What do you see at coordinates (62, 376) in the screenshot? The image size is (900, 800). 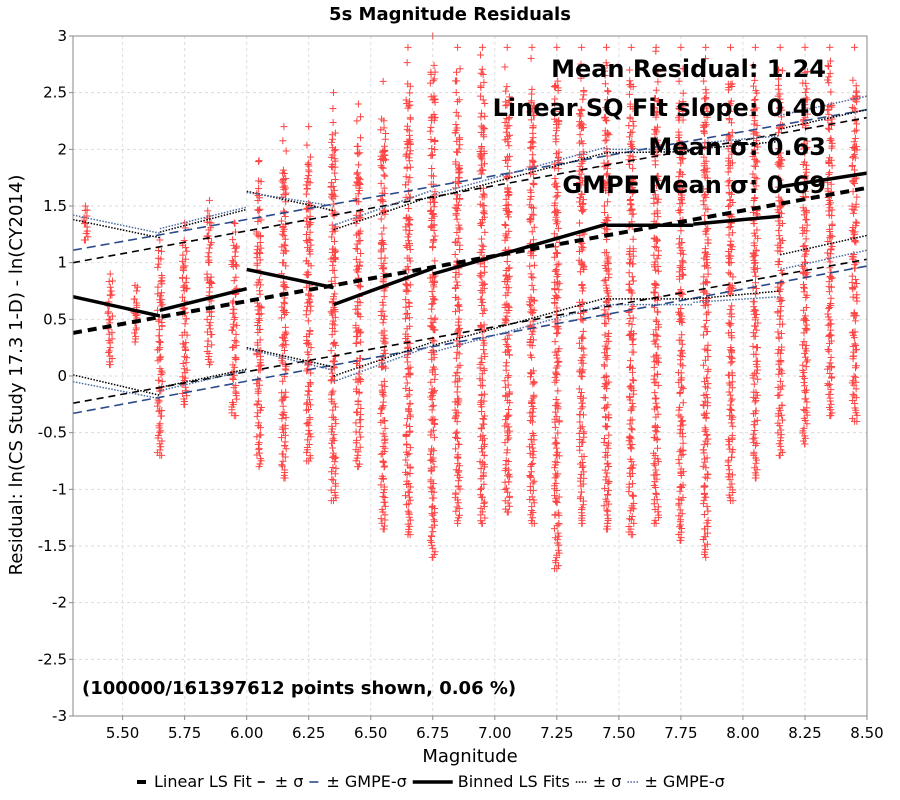 I see `y-tick-label: 0` at bounding box center [62, 376].